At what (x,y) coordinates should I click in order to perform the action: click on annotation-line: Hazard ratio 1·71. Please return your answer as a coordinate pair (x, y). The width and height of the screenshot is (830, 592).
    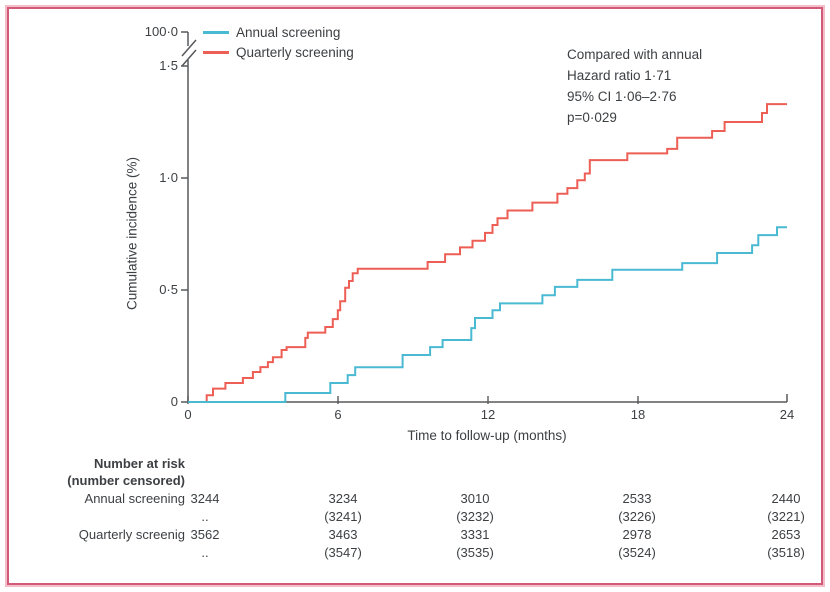
    Looking at the image, I should click on (619, 75).